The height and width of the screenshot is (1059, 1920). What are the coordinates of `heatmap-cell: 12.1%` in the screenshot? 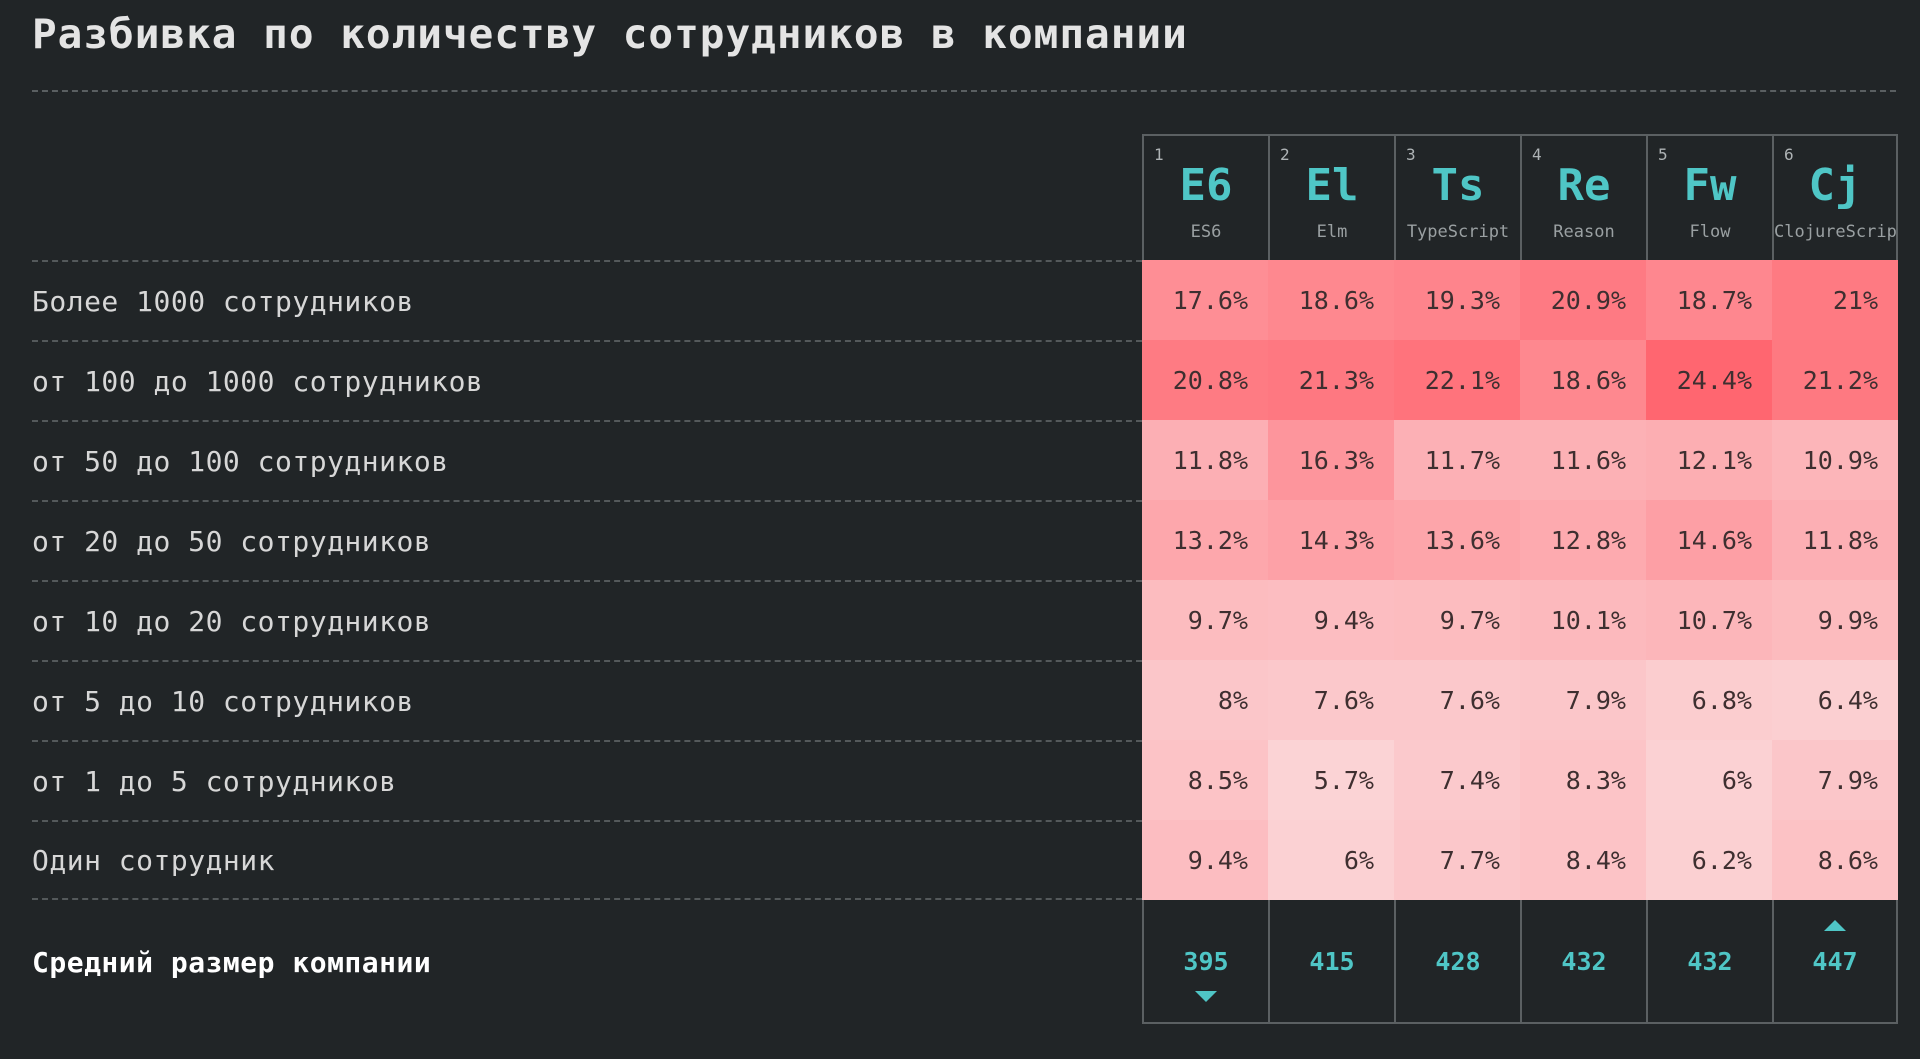 It's located at (1709, 460).